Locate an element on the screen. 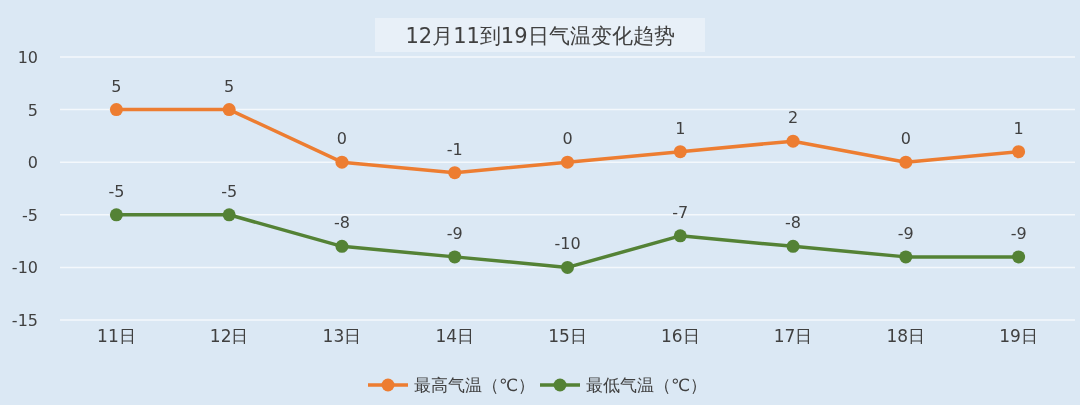  x-tick-label: 11日 is located at coordinates (116, 336).